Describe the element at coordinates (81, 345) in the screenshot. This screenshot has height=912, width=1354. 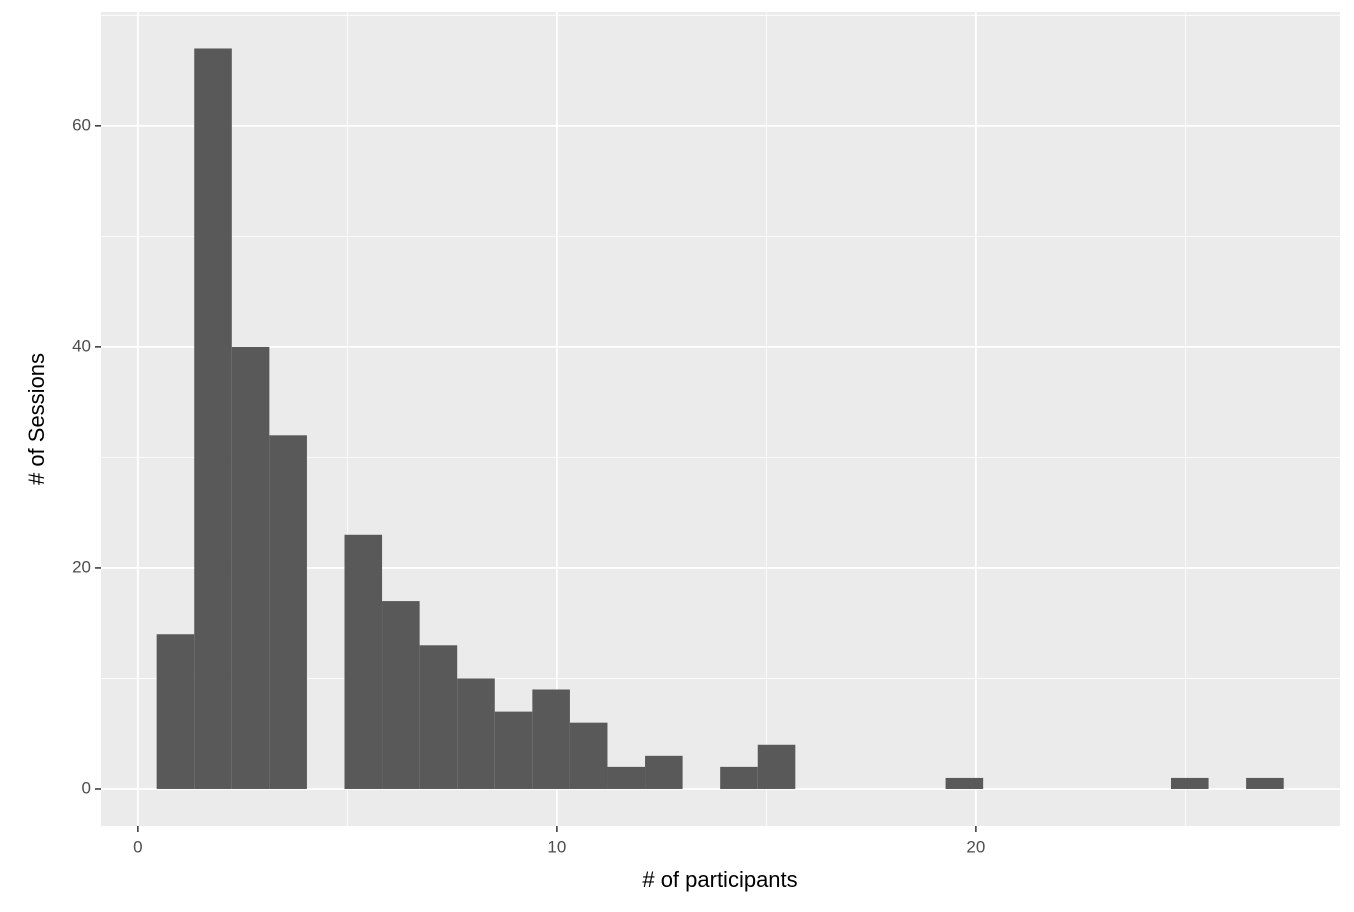
I see `y-tick-label: 40` at that location.